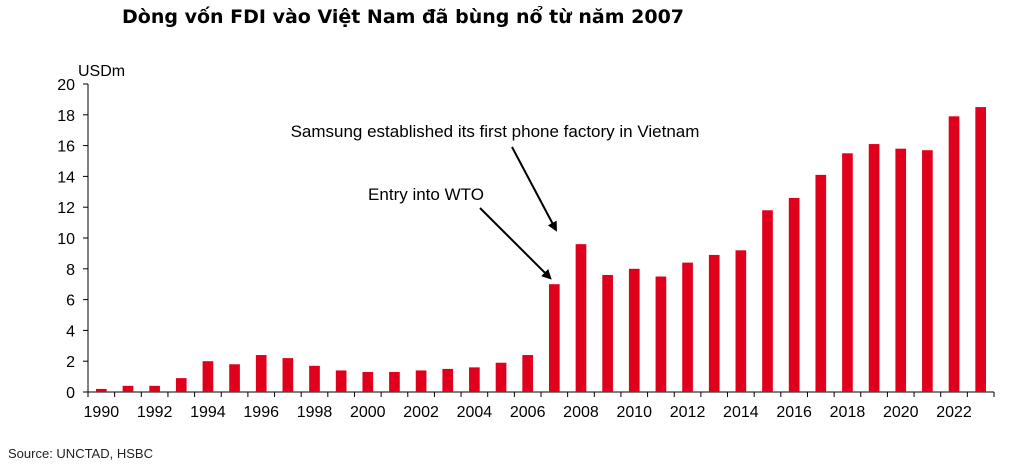  Describe the element at coordinates (66, 177) in the screenshot. I see `y-tick-label: 14` at that location.